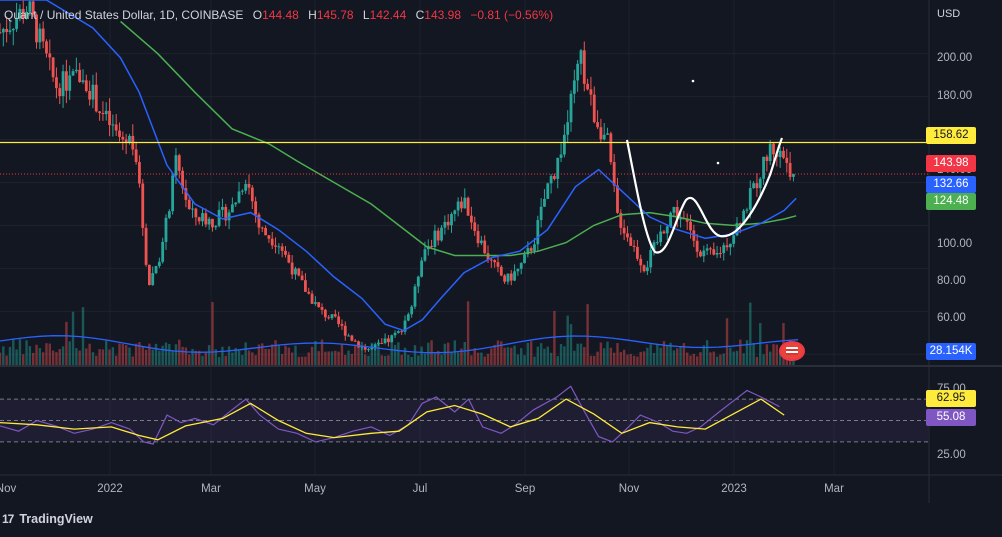 This screenshot has width=1002, height=537. What do you see at coordinates (834, 489) in the screenshot?
I see `x-tick: Mar` at bounding box center [834, 489].